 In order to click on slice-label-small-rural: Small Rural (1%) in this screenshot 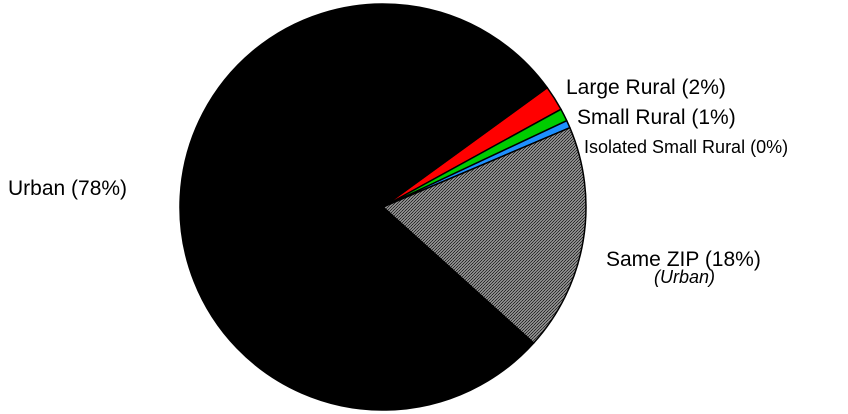, I will do `click(656, 117)`.